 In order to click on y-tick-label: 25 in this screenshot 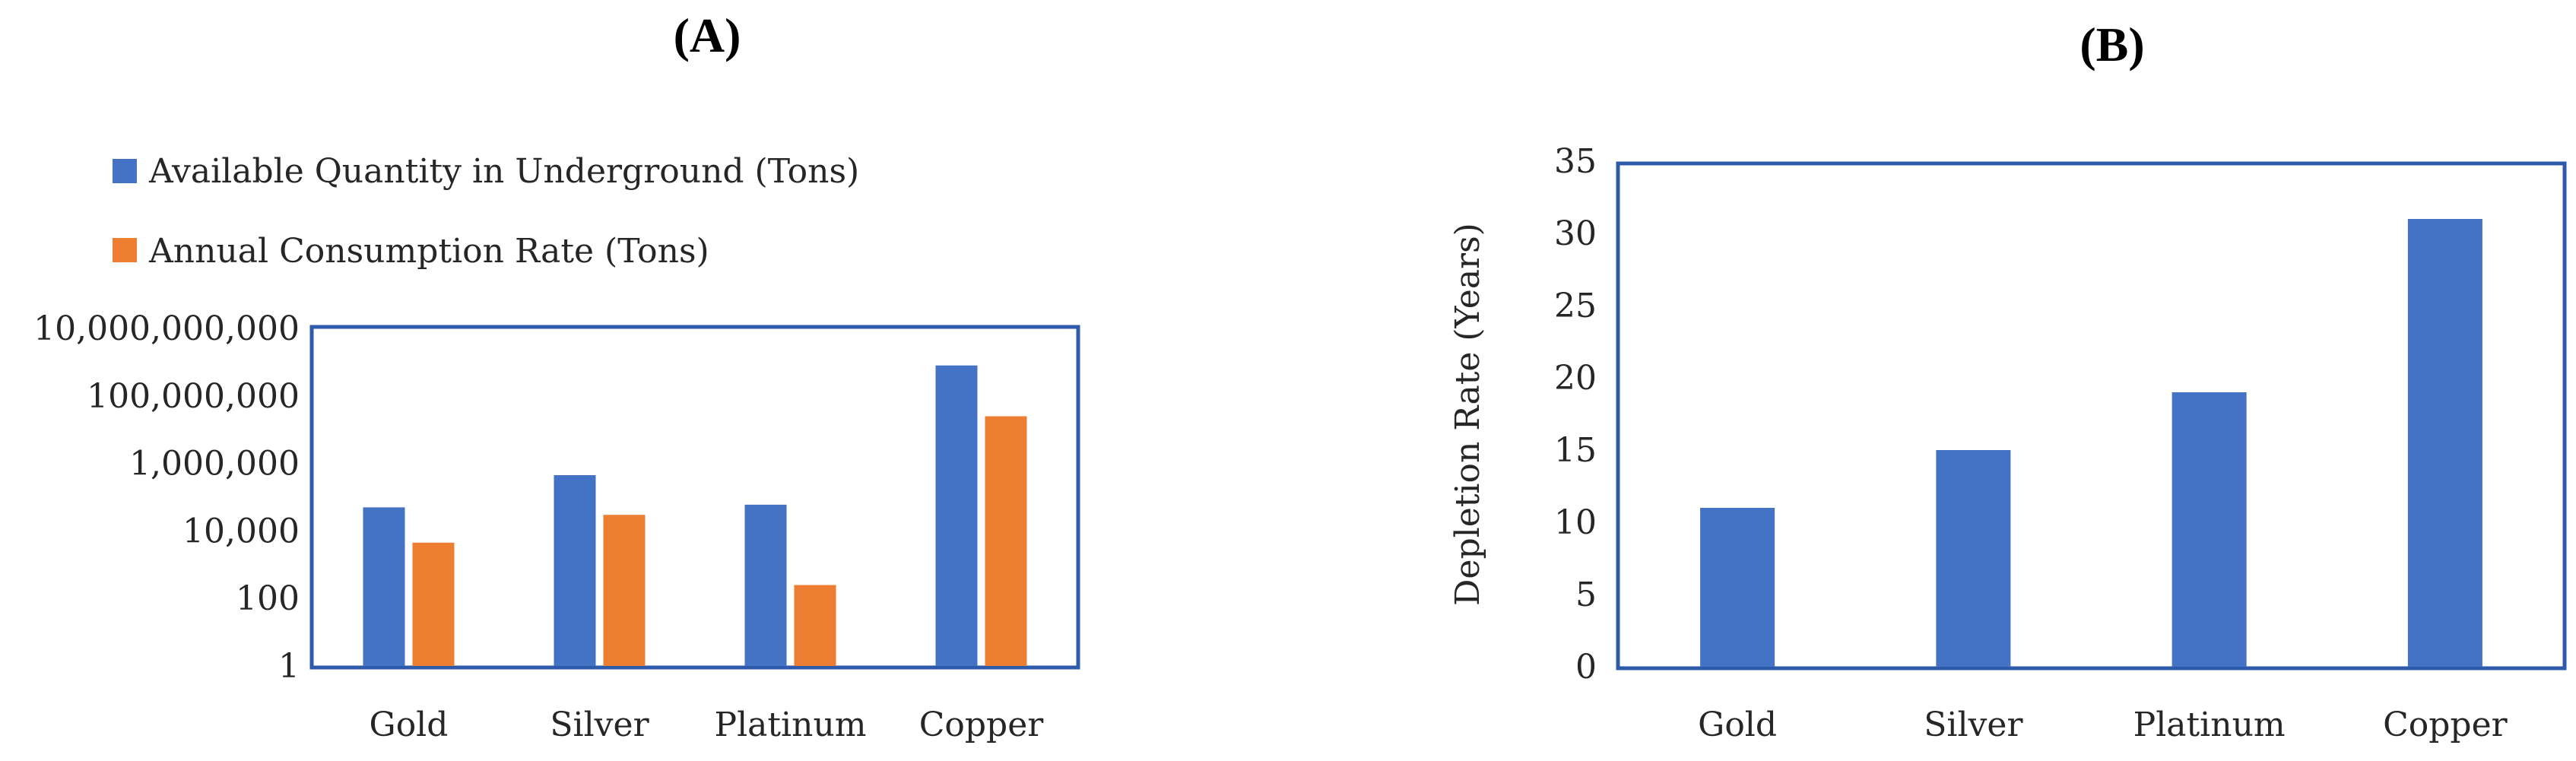, I will do `click(1575, 306)`.